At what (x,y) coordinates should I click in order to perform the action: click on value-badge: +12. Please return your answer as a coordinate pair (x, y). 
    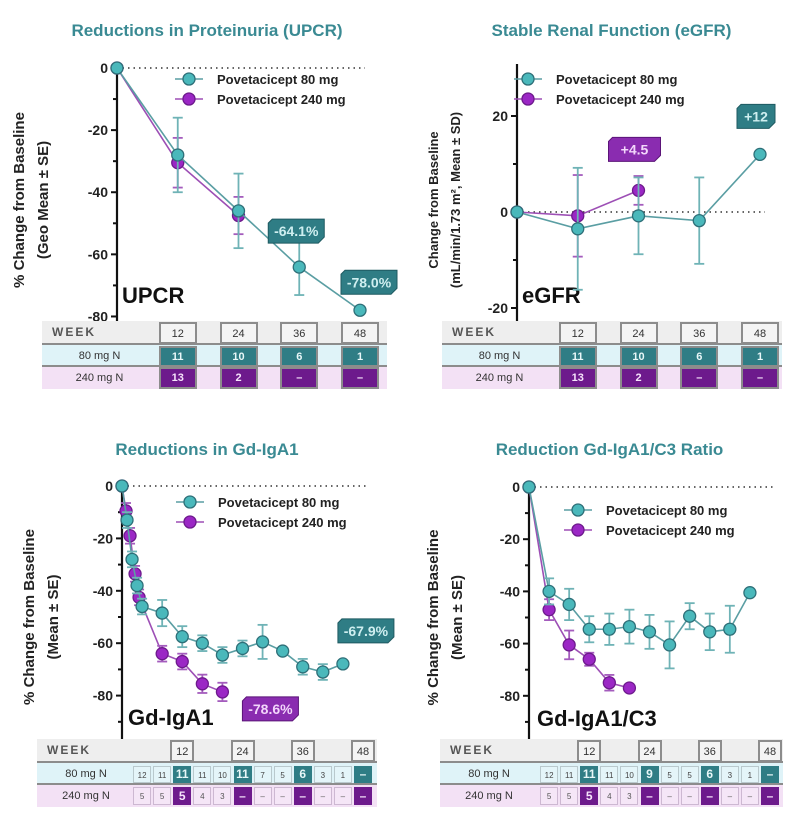
    Looking at the image, I should click on (756, 116).